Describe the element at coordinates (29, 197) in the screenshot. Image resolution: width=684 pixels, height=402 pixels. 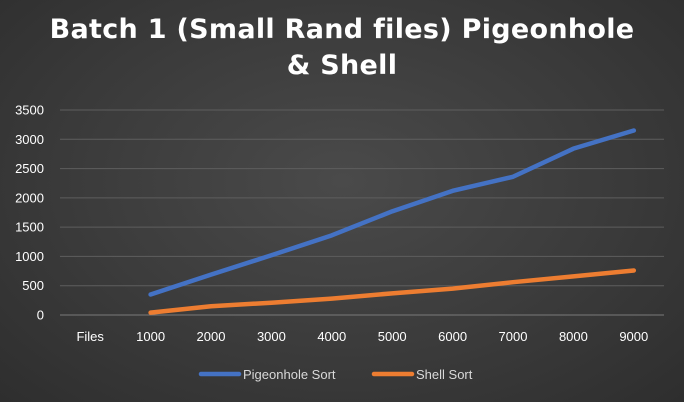
I see `y-tick-label: 2000` at that location.